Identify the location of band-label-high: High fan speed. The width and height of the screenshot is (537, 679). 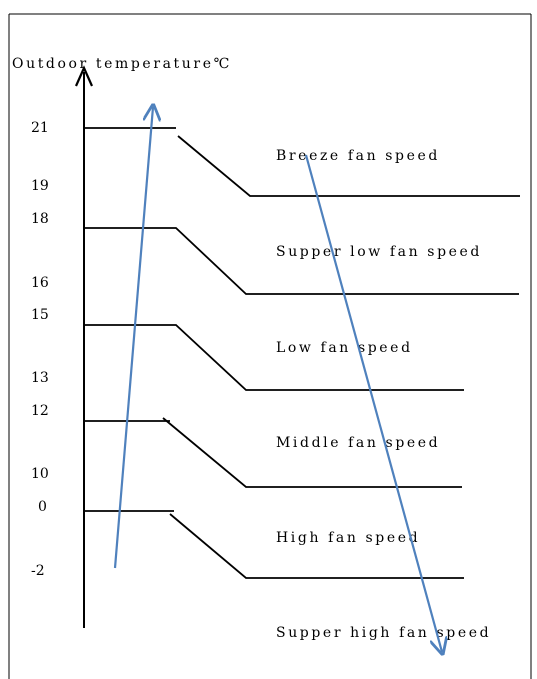
(348, 538).